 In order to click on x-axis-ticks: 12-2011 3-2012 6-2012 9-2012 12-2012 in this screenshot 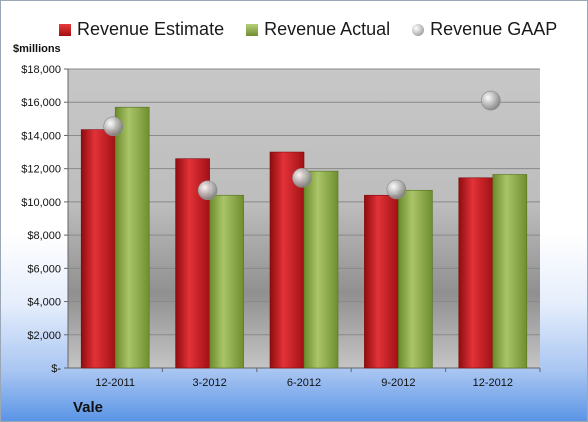, I will do `click(318, 378)`.